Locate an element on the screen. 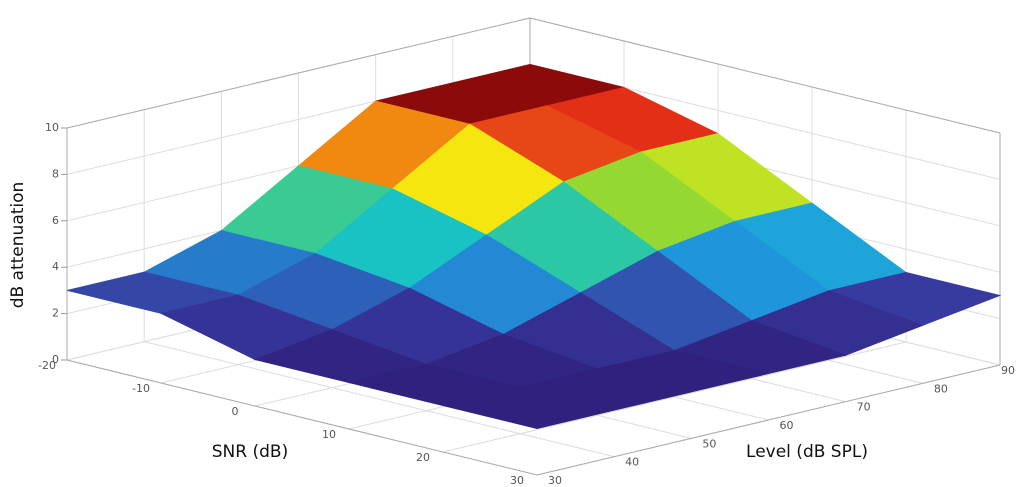  y-tick-label: 40 is located at coordinates (632, 462).